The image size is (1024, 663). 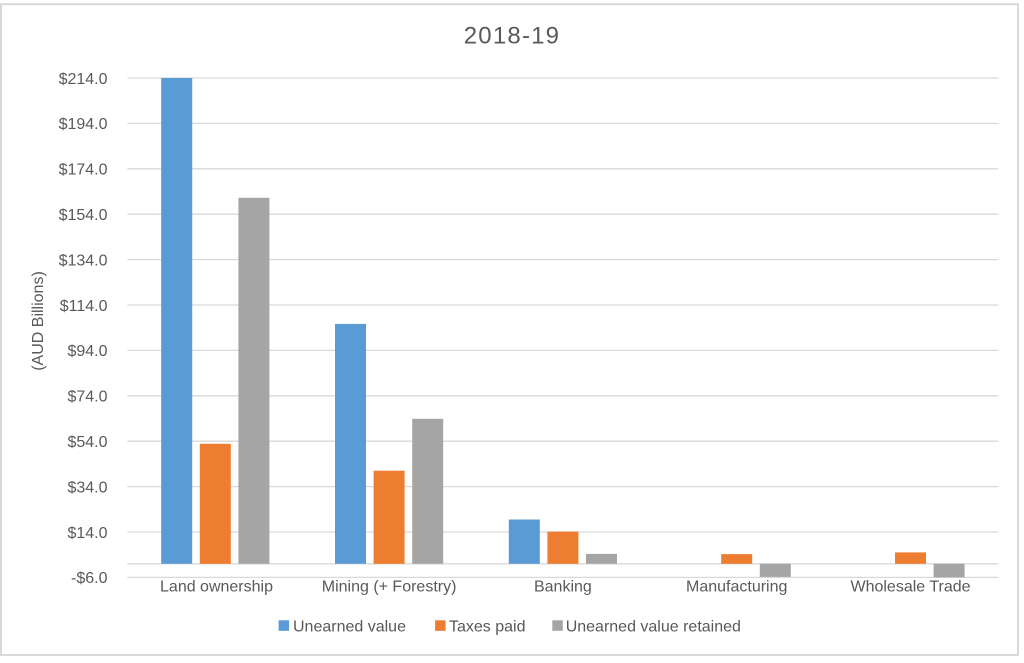 I want to click on svg-text: $174.0, so click(x=83, y=170).